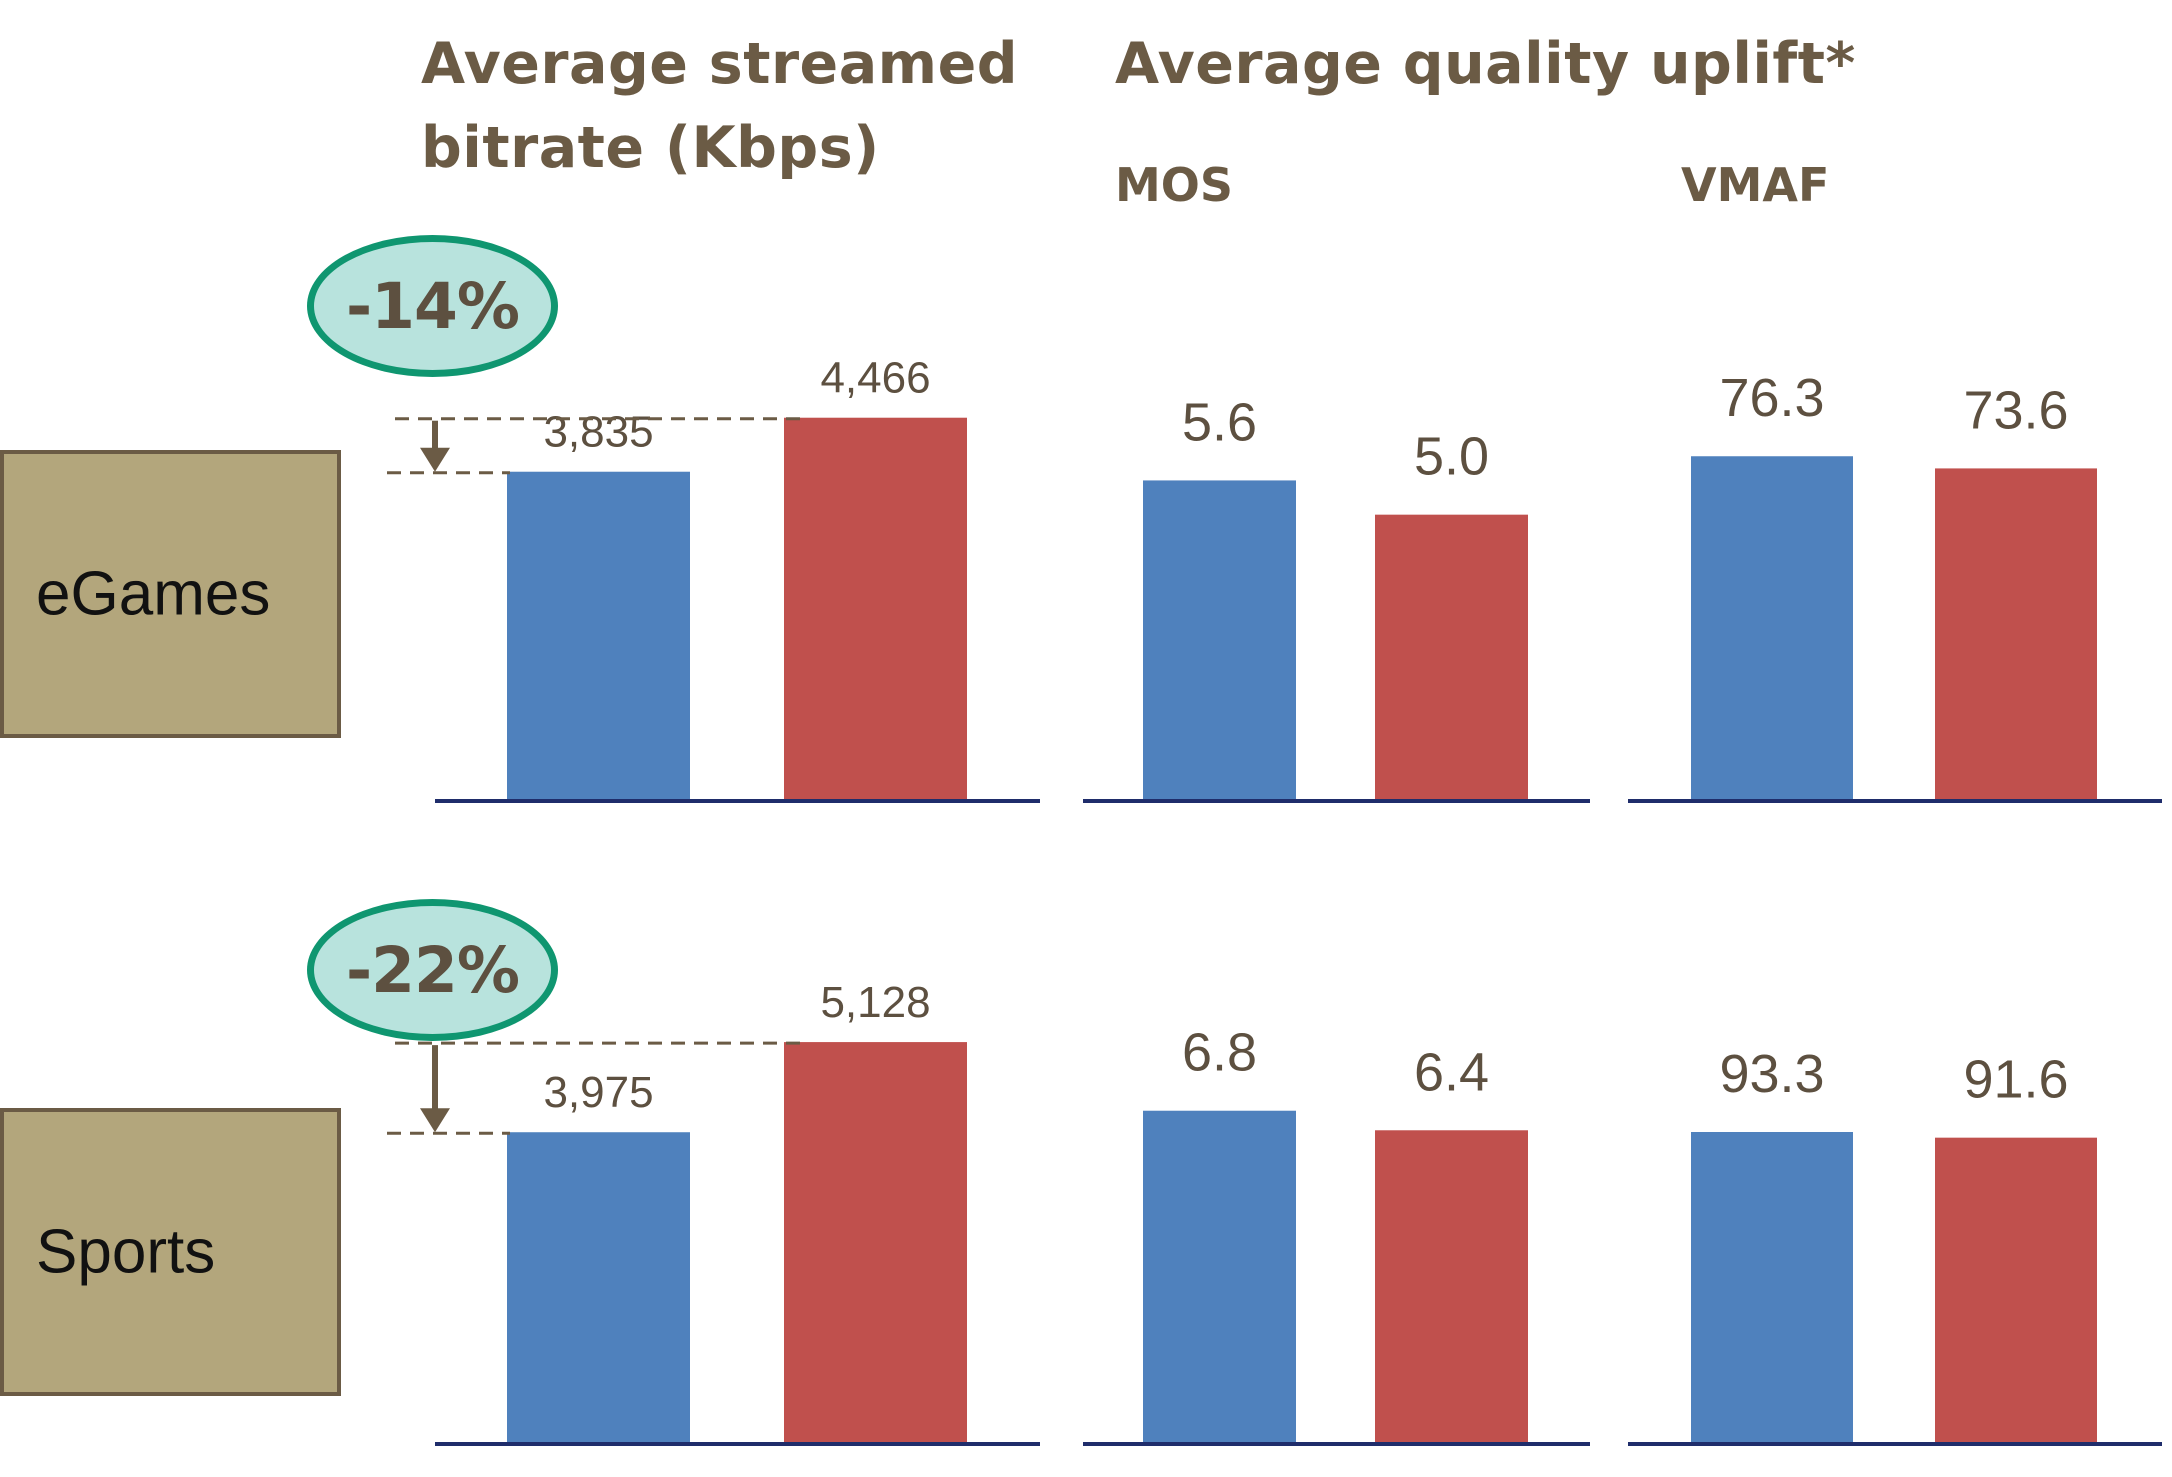 This screenshot has height=1477, width=2172. I want to click on category-box-sports: Sports, so click(170, 1252).